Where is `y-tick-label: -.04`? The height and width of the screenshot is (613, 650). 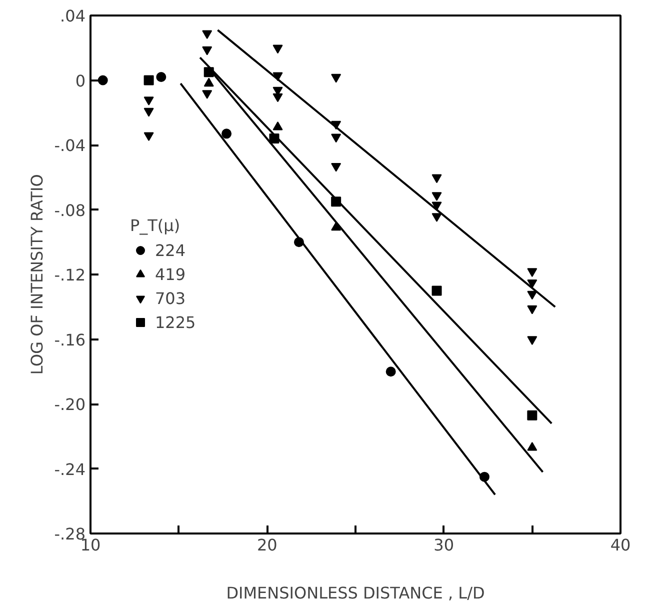
y-tick-label: -.04 is located at coordinates (70, 145).